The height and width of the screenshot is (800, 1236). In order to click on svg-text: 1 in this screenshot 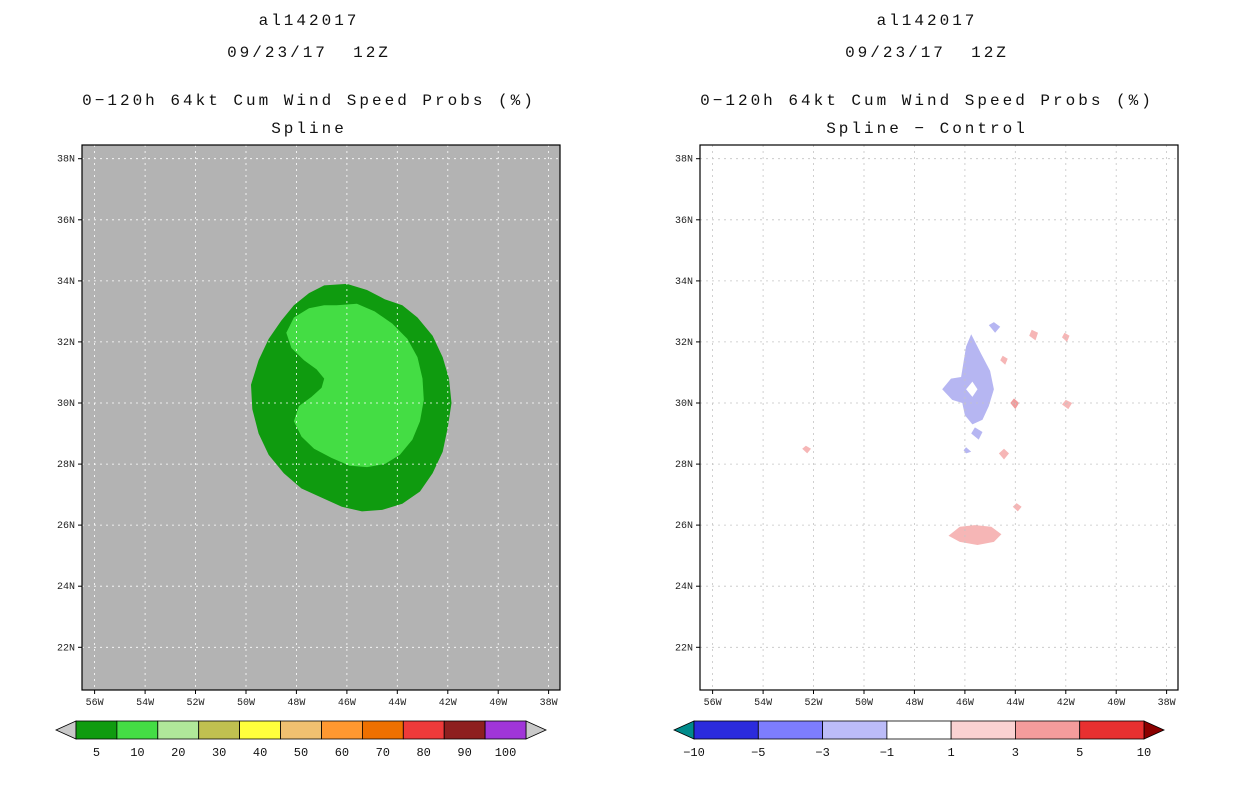, I will do `click(950, 753)`.